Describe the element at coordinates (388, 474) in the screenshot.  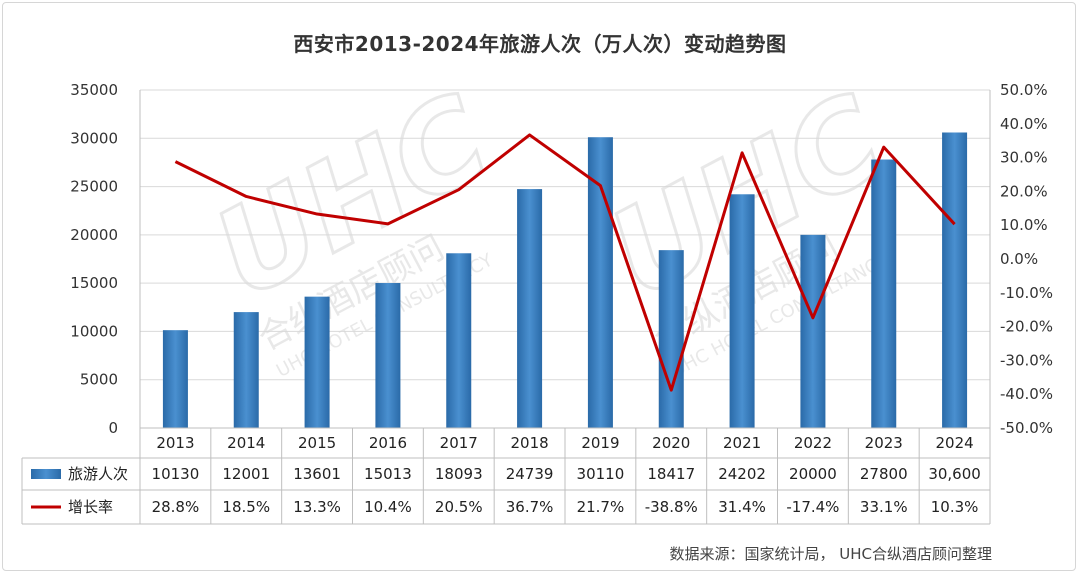
I see `table-cell-bar-value: 15013` at that location.